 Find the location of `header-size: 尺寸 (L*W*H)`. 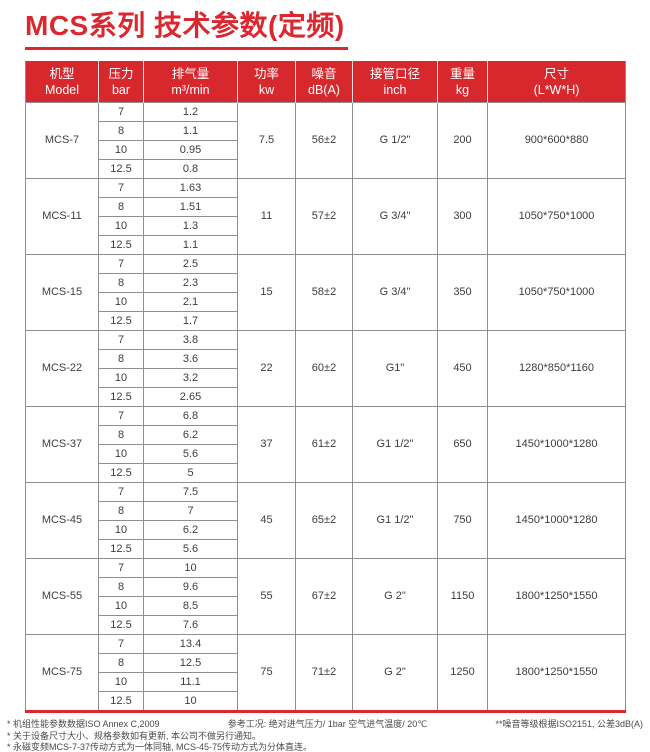

header-size: 尺寸 (L*W*H) is located at coordinates (556, 82).